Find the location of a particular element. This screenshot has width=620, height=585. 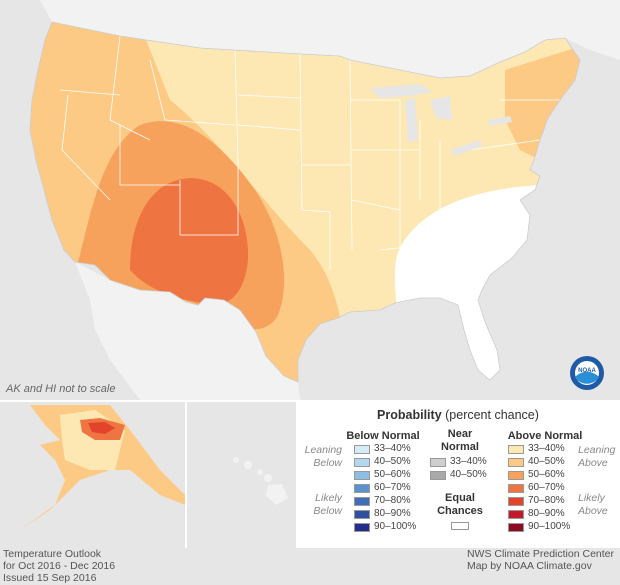

leaning-below-line1: Leaning is located at coordinates (323, 450).